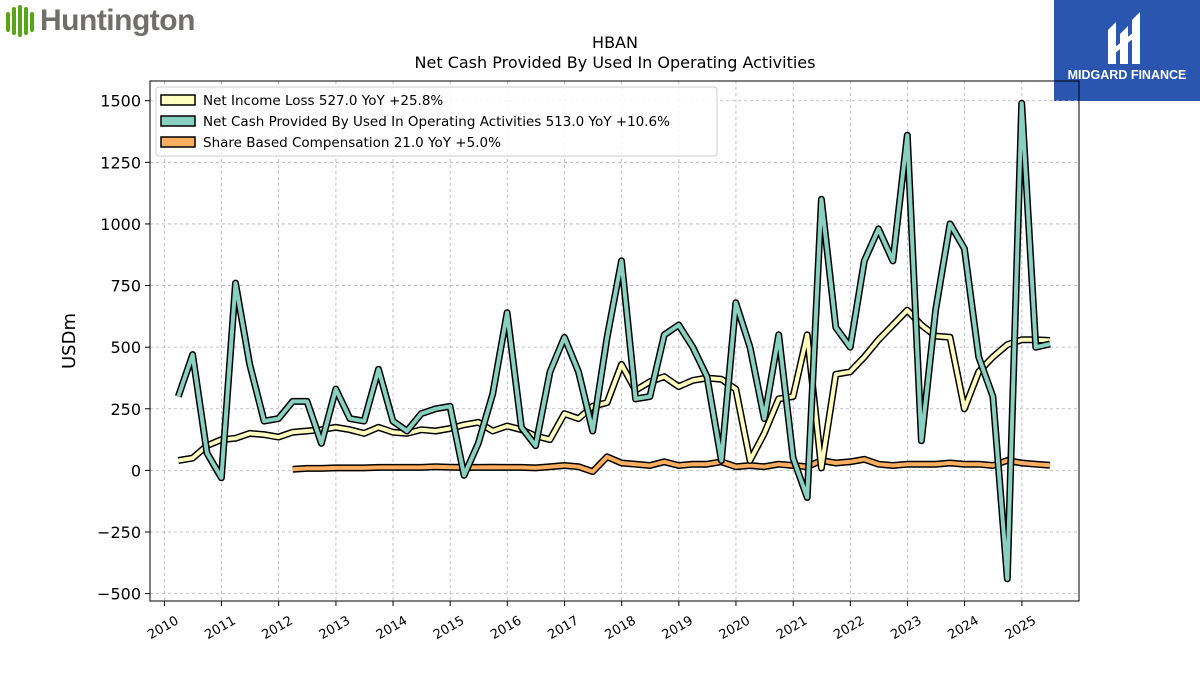  What do you see at coordinates (117, 20) in the screenshot?
I see `huntington-logo-text: Huntington` at bounding box center [117, 20].